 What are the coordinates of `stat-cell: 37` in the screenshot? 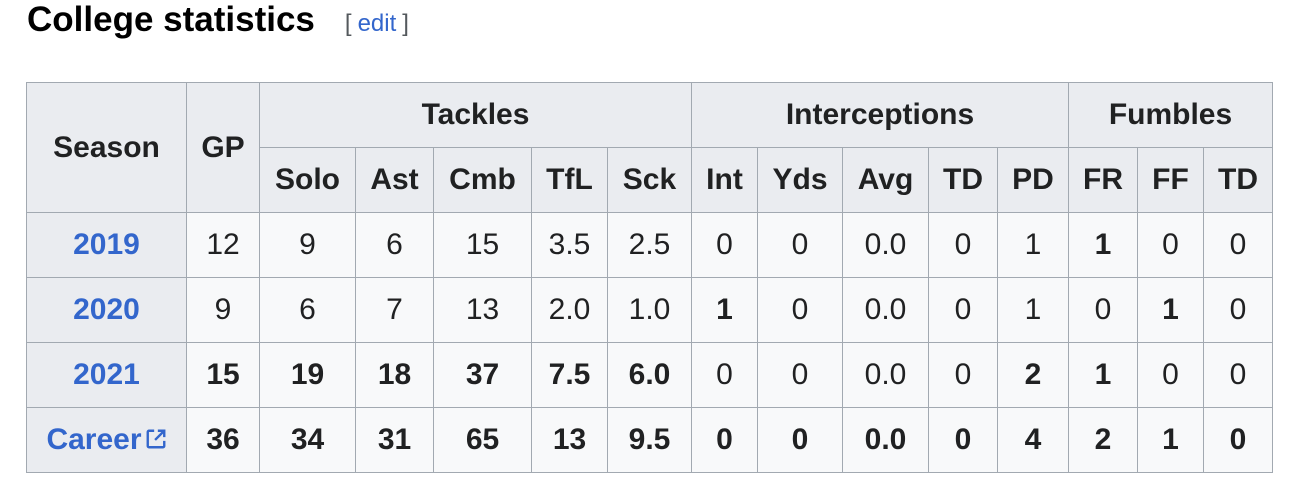 It's located at (482, 375).